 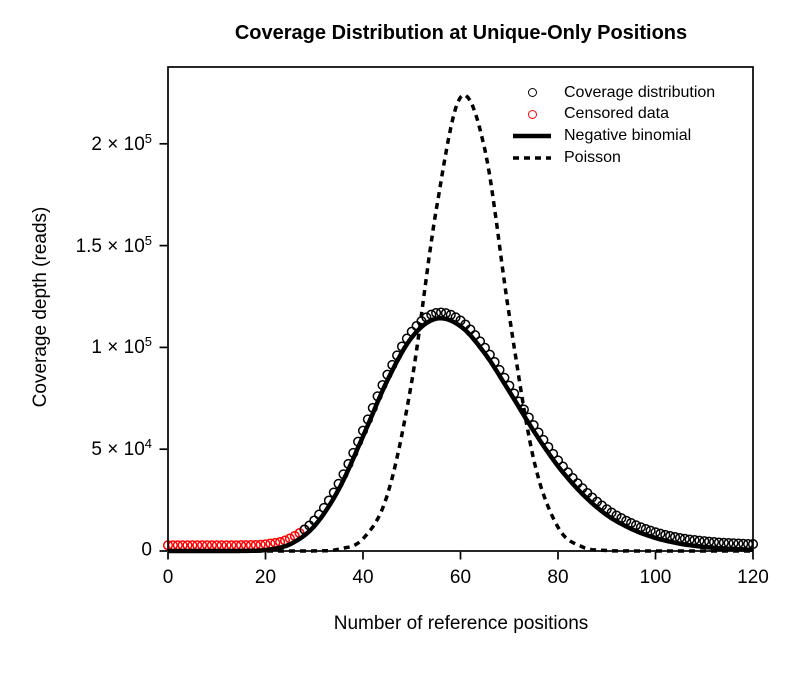 What do you see at coordinates (592, 157) in the screenshot?
I see `legend-label: Poisson` at bounding box center [592, 157].